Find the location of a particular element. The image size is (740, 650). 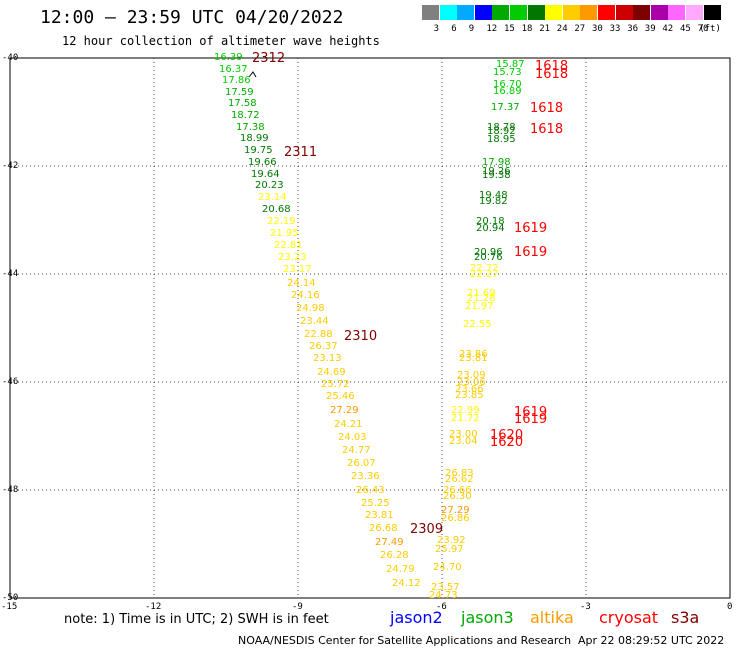

swh-value: 19.48 is located at coordinates (493, 195).